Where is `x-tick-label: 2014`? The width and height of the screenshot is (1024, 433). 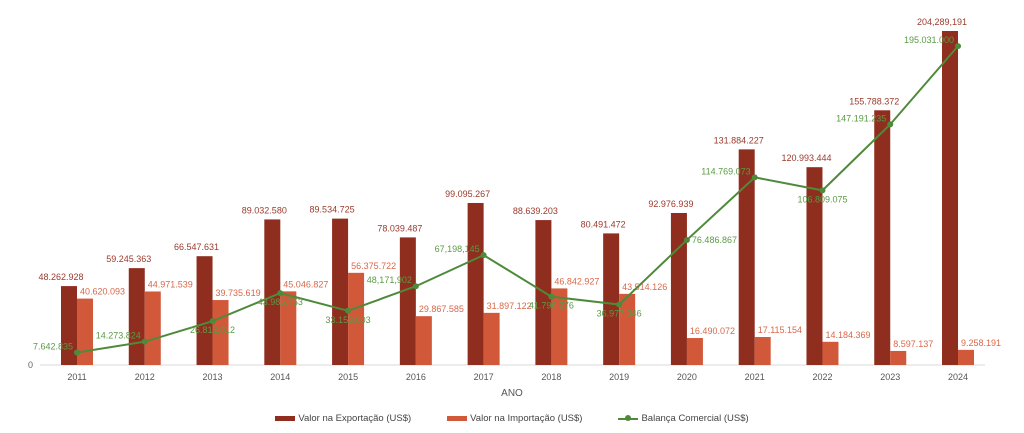 x-tick-label: 2014 is located at coordinates (280, 377).